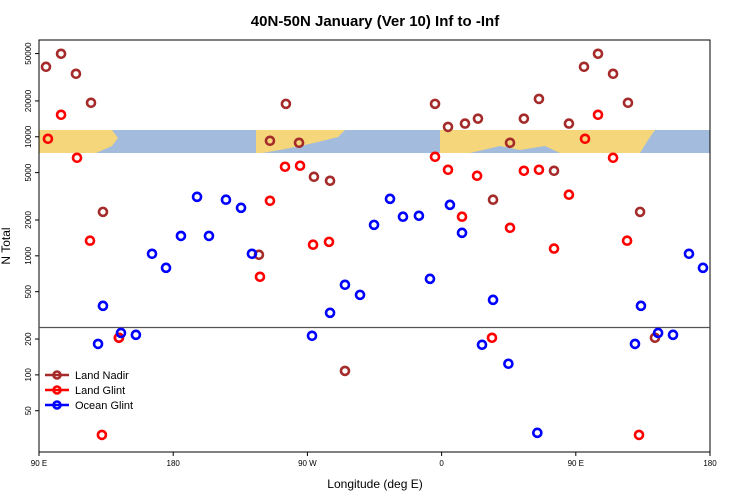 Image resolution: width=750 pixels, height=500 pixels. I want to click on x-axis-label: Longitude (deg E), so click(374, 484).